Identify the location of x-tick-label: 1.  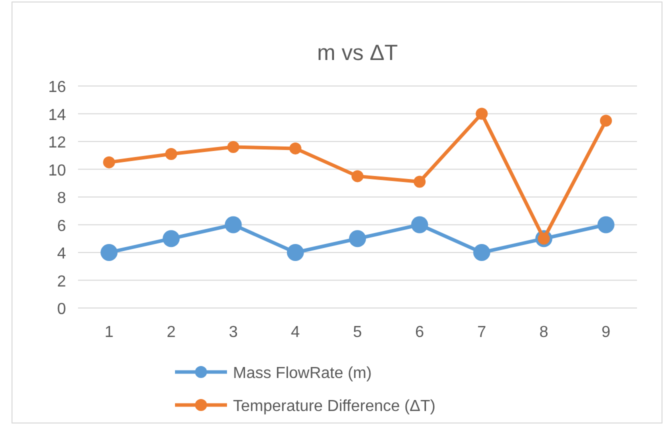
(109, 332).